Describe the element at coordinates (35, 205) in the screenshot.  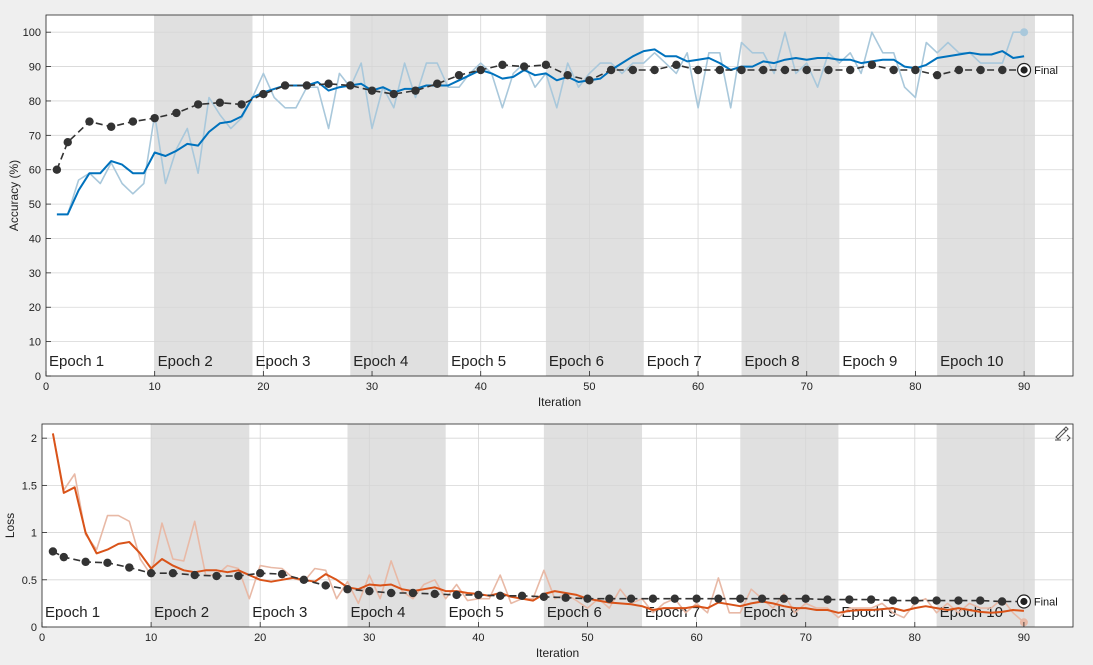
I see `y-tick-label: 50` at that location.